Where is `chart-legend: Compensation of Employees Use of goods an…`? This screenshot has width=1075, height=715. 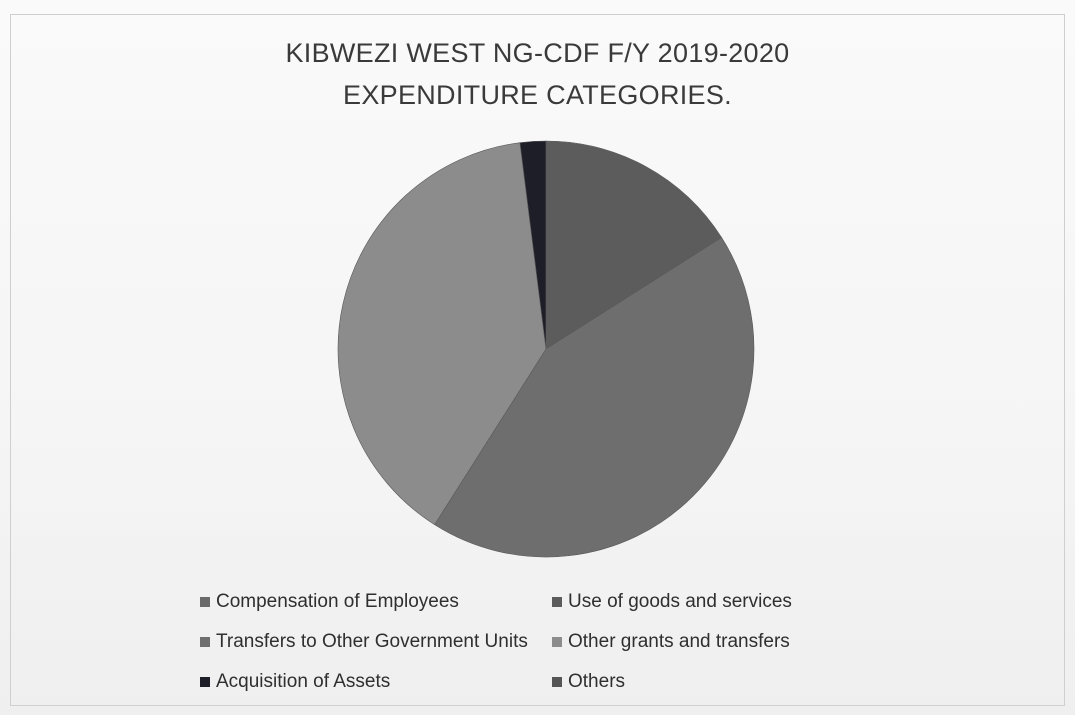 chart-legend: Compensation of Employees Use of goods an… is located at coordinates (550, 642).